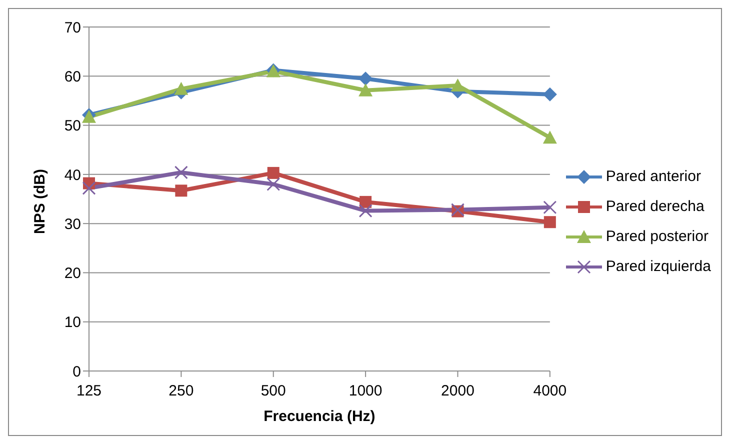 The height and width of the screenshot is (444, 730). Describe the element at coordinates (657, 237) in the screenshot. I see `legend-label: Pared posterior` at that location.